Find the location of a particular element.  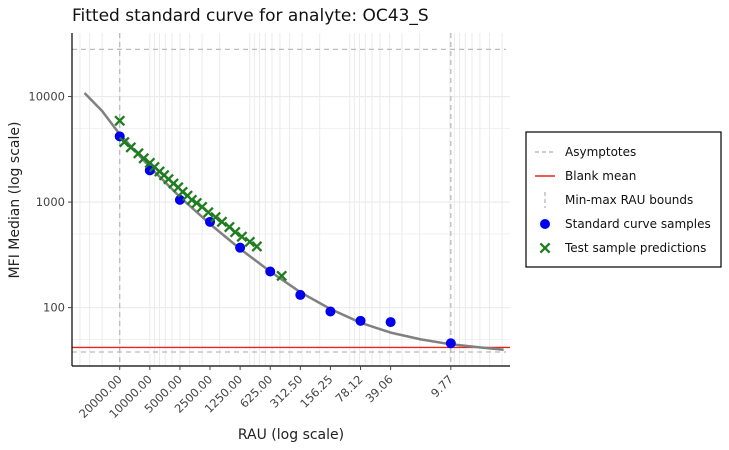

y-tick-label: 10000 is located at coordinates (46, 97).